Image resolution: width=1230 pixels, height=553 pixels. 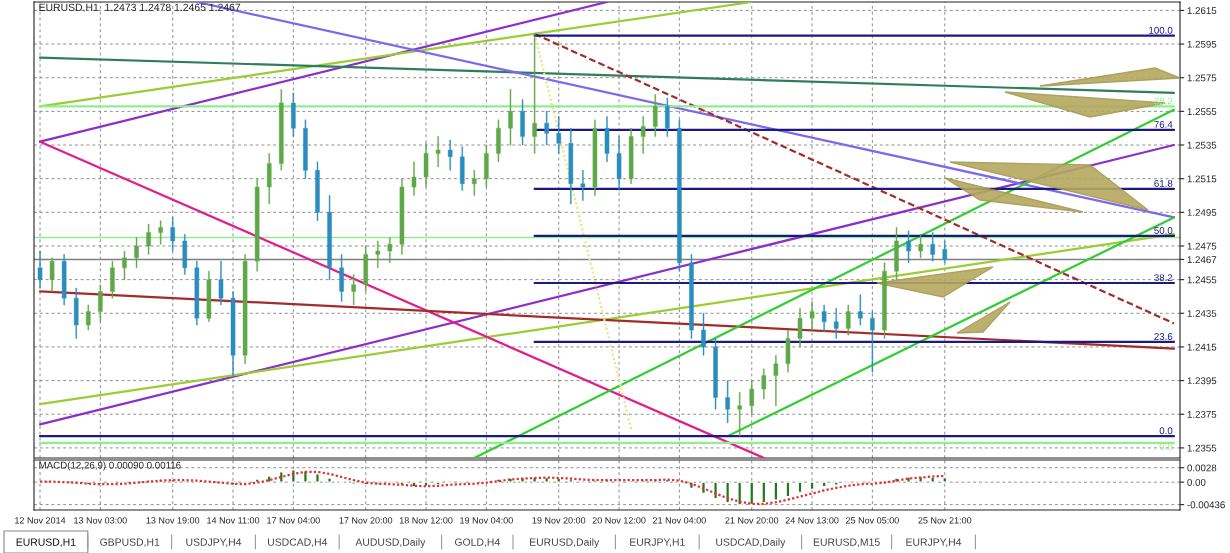 I want to click on series-label: 50.0, so click(x=1163, y=230).